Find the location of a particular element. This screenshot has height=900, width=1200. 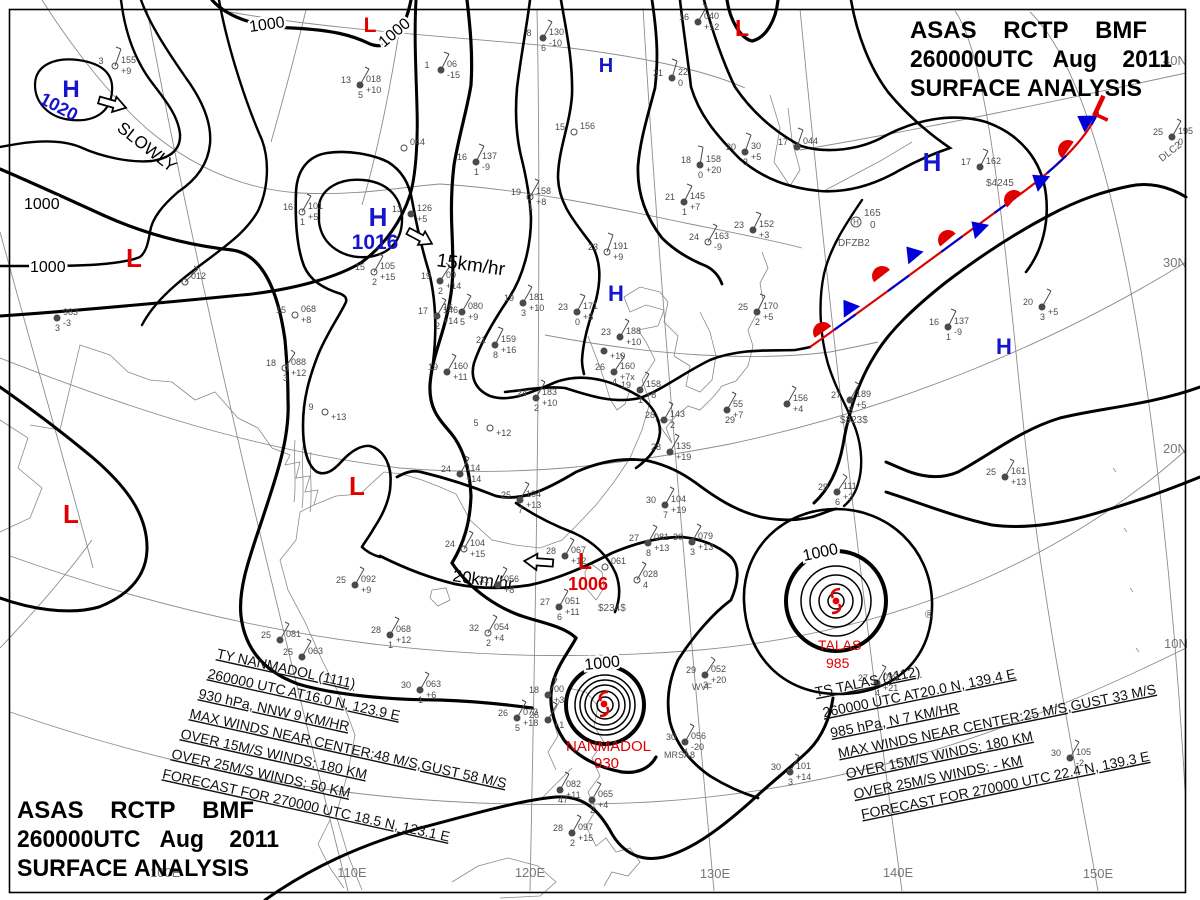

svg-text: 6 is located at coordinates (837, 502).